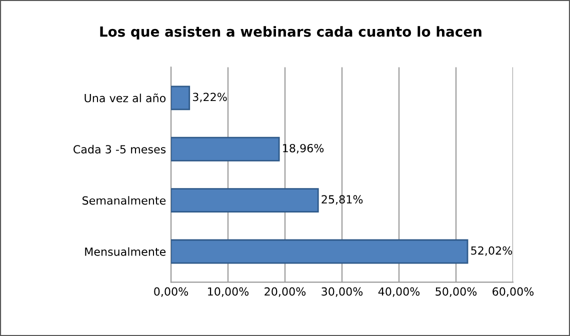  I want to click on data-label: 3,22%, so click(209, 97).